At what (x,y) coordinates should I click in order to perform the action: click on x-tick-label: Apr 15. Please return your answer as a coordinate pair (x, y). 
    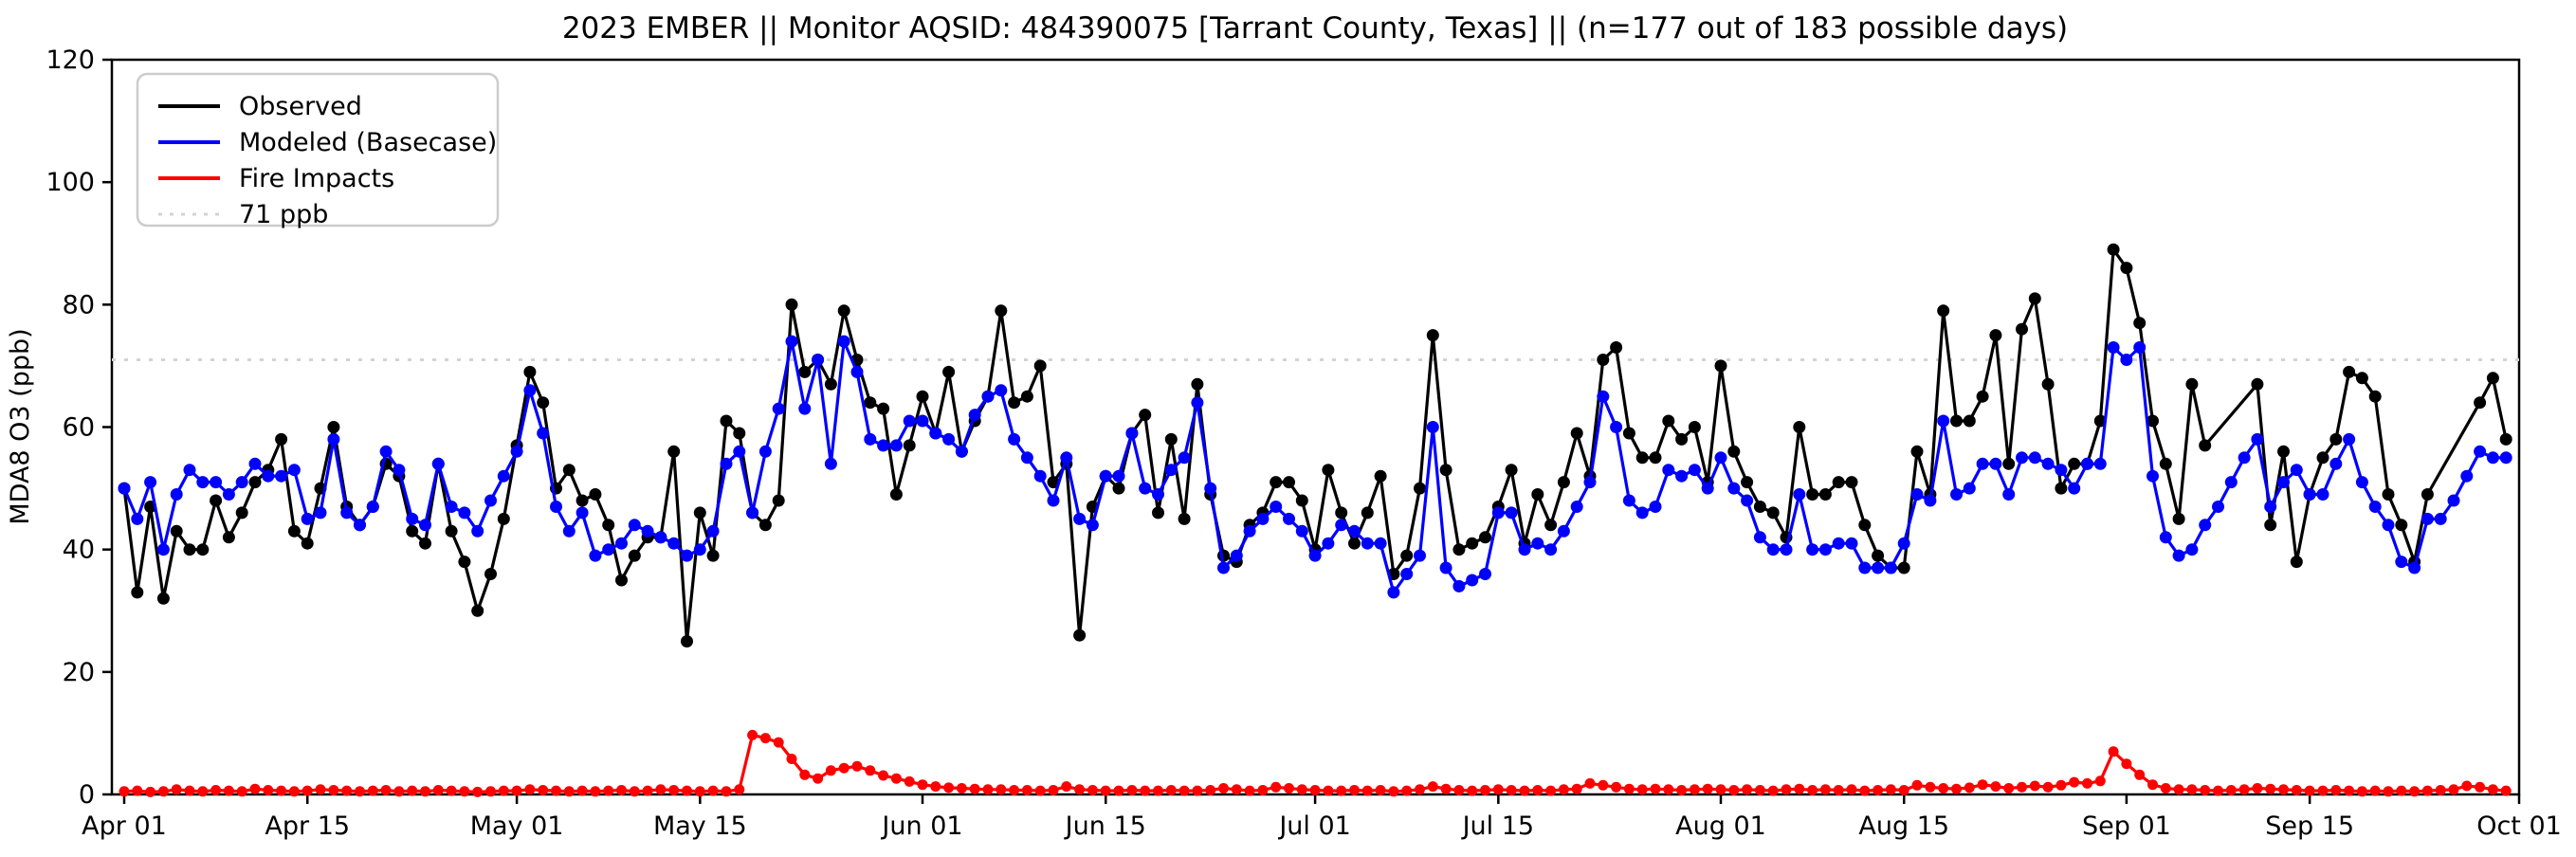
    Looking at the image, I should click on (307, 826).